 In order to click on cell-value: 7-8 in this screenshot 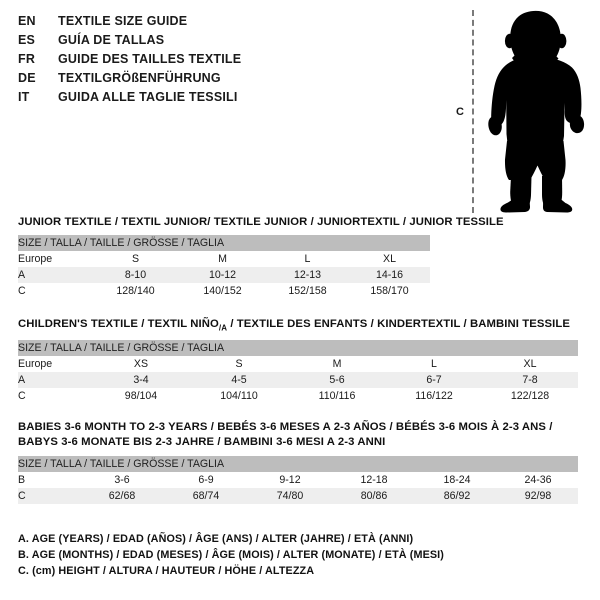, I will do `click(530, 380)`.